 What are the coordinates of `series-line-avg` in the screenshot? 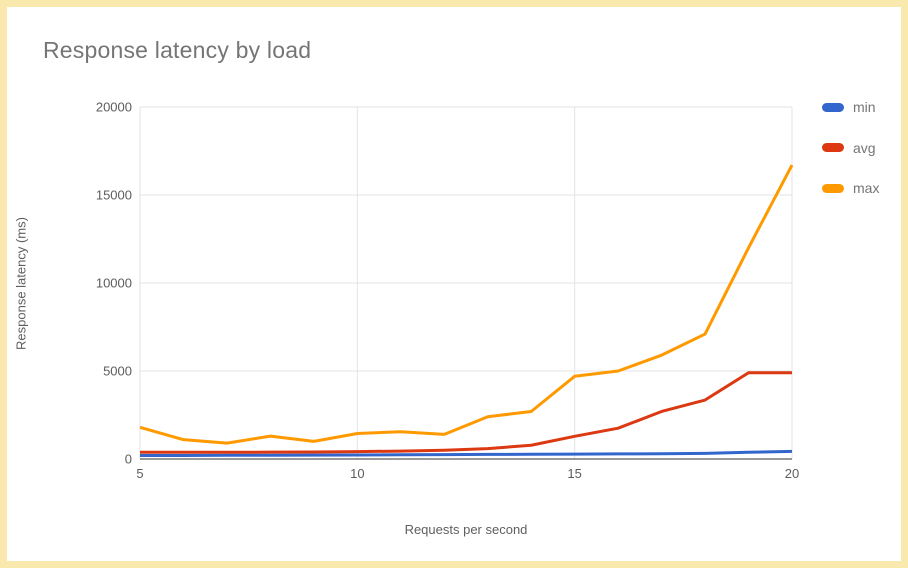 It's located at (466, 412).